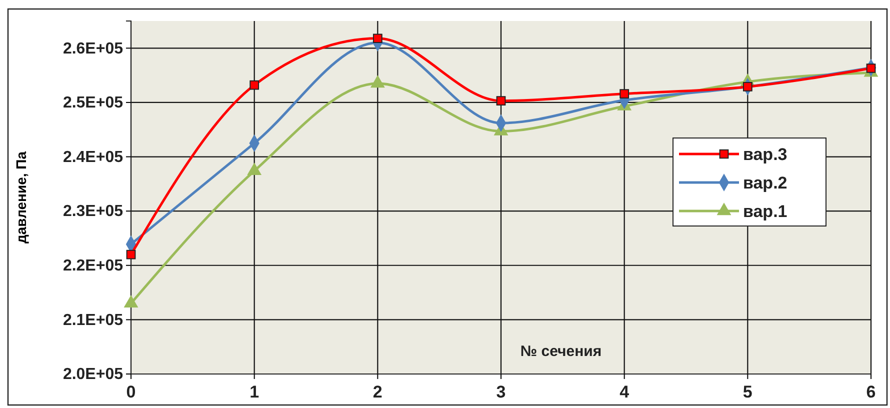  I want to click on x-tick-label: 6, so click(871, 392).